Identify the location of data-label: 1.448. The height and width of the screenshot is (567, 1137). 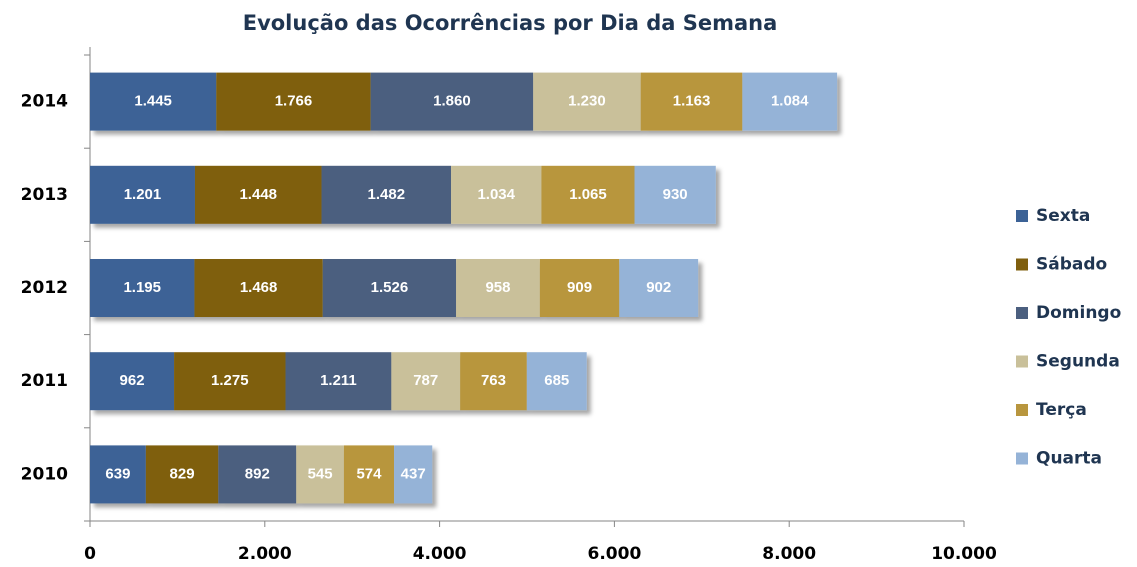
(258, 194).